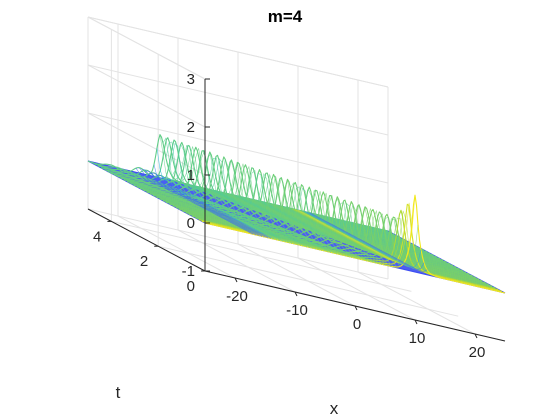 This screenshot has width=560, height=420. Describe the element at coordinates (297, 310) in the screenshot. I see `x-tick-label: -10` at that location.